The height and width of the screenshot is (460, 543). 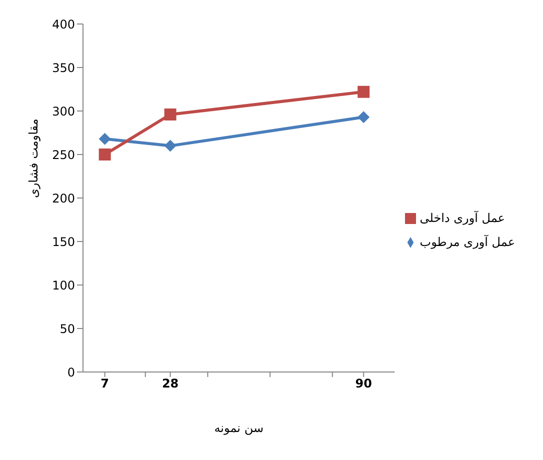 What do you see at coordinates (462, 218) in the screenshot?
I see `legend-label: عمل آوری داخلی` at bounding box center [462, 218].